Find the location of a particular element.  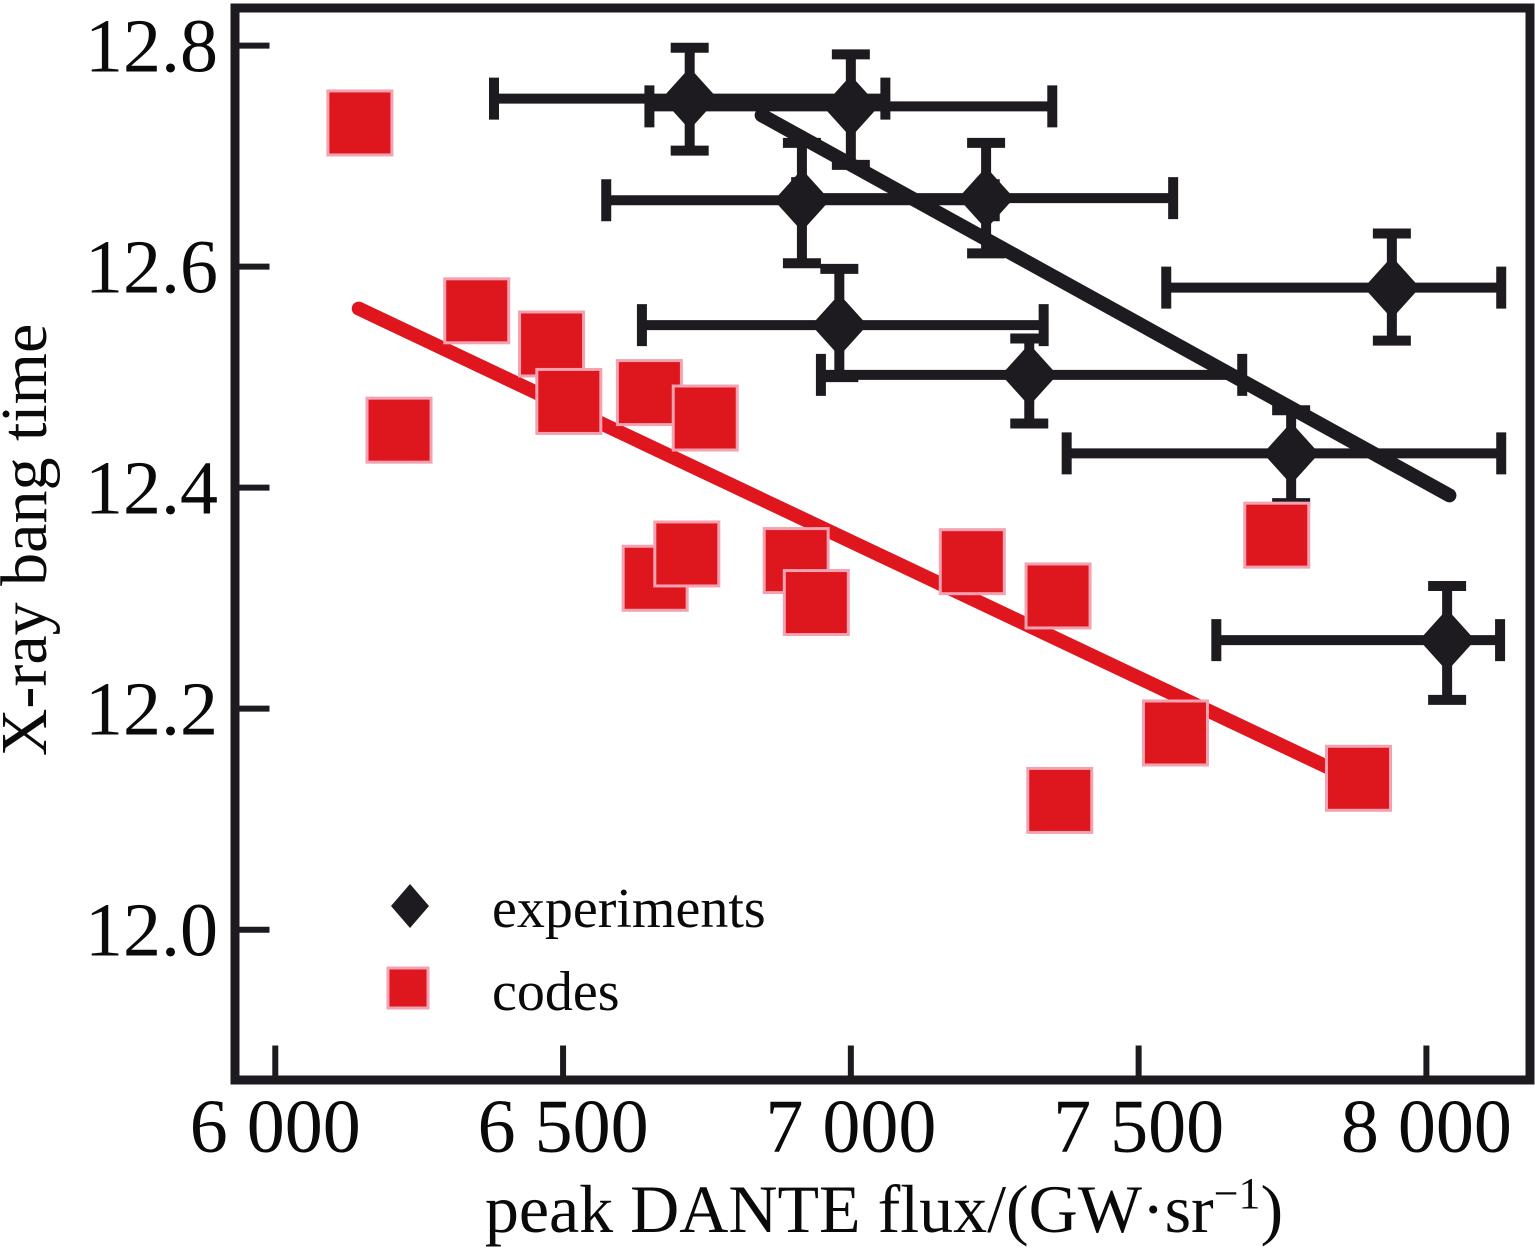

x-tick-label: 7 000 is located at coordinates (850, 1127).